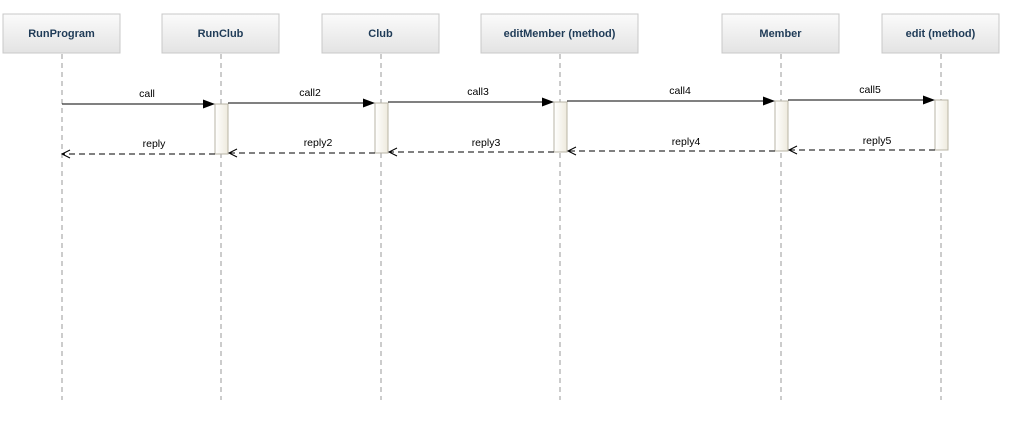 Image resolution: width=1019 pixels, height=435 pixels. What do you see at coordinates (155, 144) in the screenshot?
I see `message-label: reply` at bounding box center [155, 144].